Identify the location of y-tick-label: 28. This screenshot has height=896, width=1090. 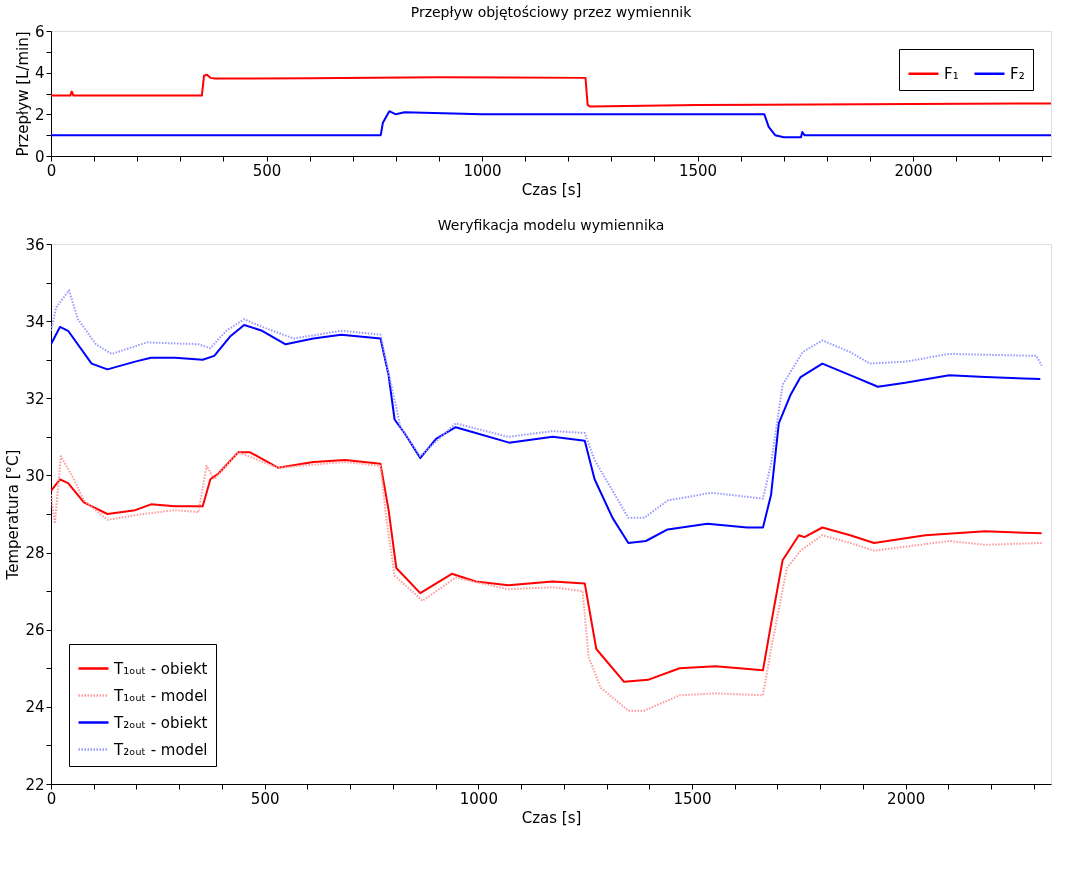
(35, 553).